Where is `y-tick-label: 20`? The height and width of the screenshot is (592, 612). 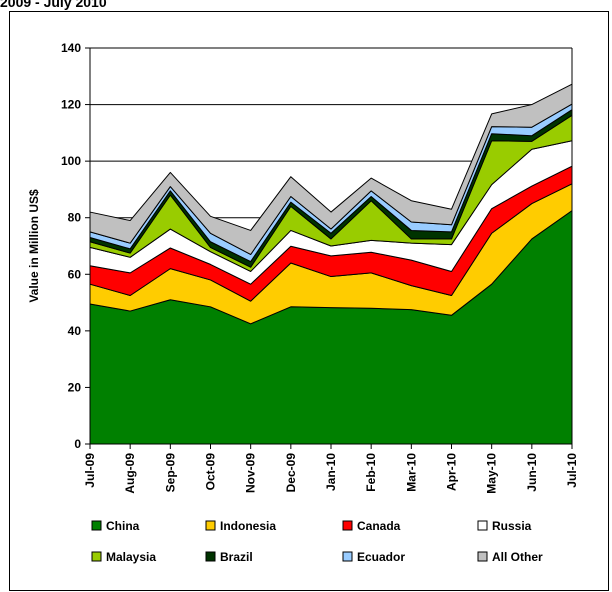
y-tick-label: 20 is located at coordinates (75, 387).